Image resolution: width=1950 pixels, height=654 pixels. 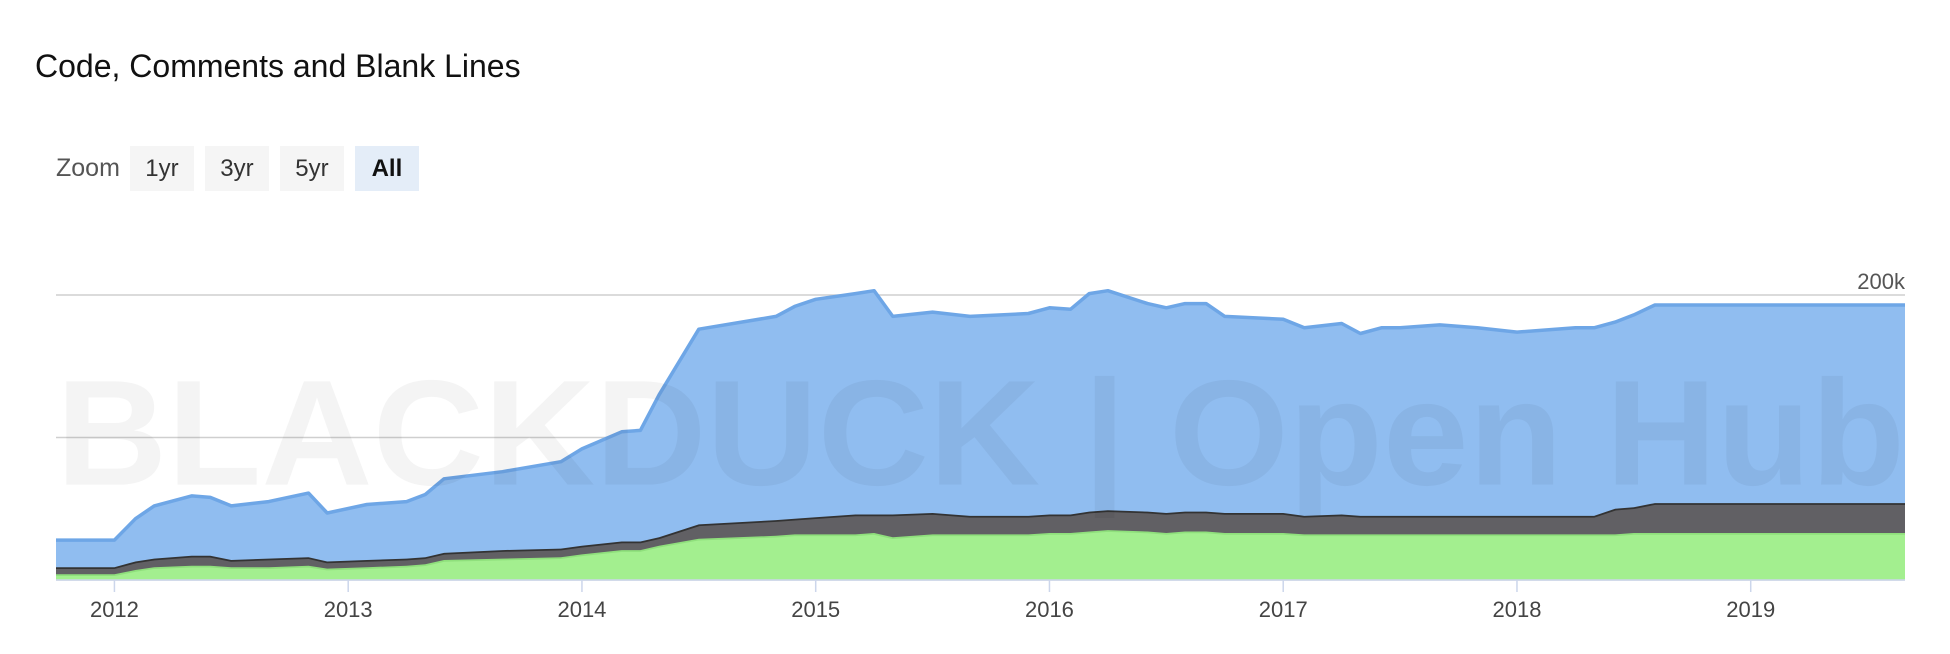 What do you see at coordinates (1049, 609) in the screenshot?
I see `x-tick-label: 2016` at bounding box center [1049, 609].